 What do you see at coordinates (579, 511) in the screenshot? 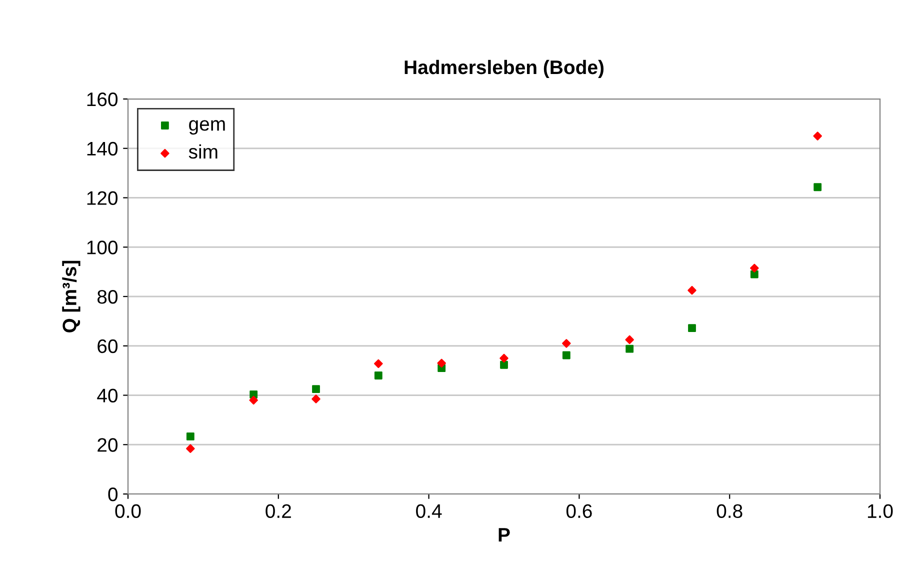
I see `x-tick-label: 0.6` at bounding box center [579, 511].